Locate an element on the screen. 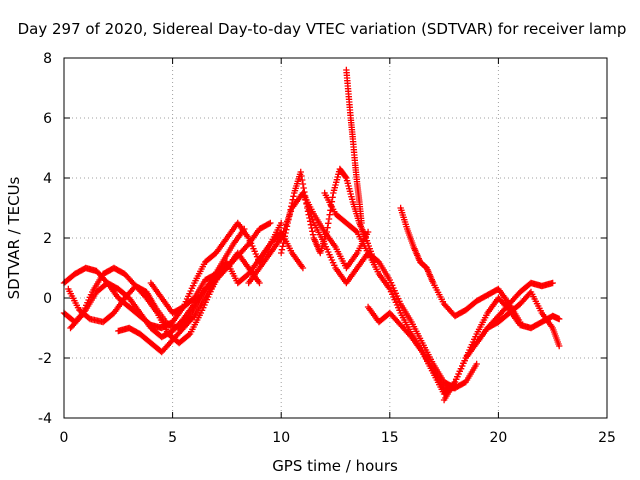  y-tick-label: 4 is located at coordinates (47, 179).